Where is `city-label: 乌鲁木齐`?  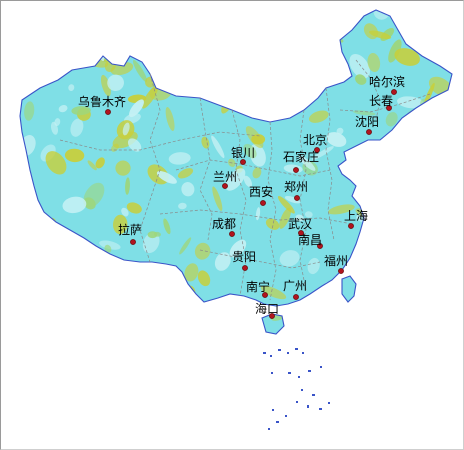 city-label: 乌鲁木齐 is located at coordinates (102, 101).